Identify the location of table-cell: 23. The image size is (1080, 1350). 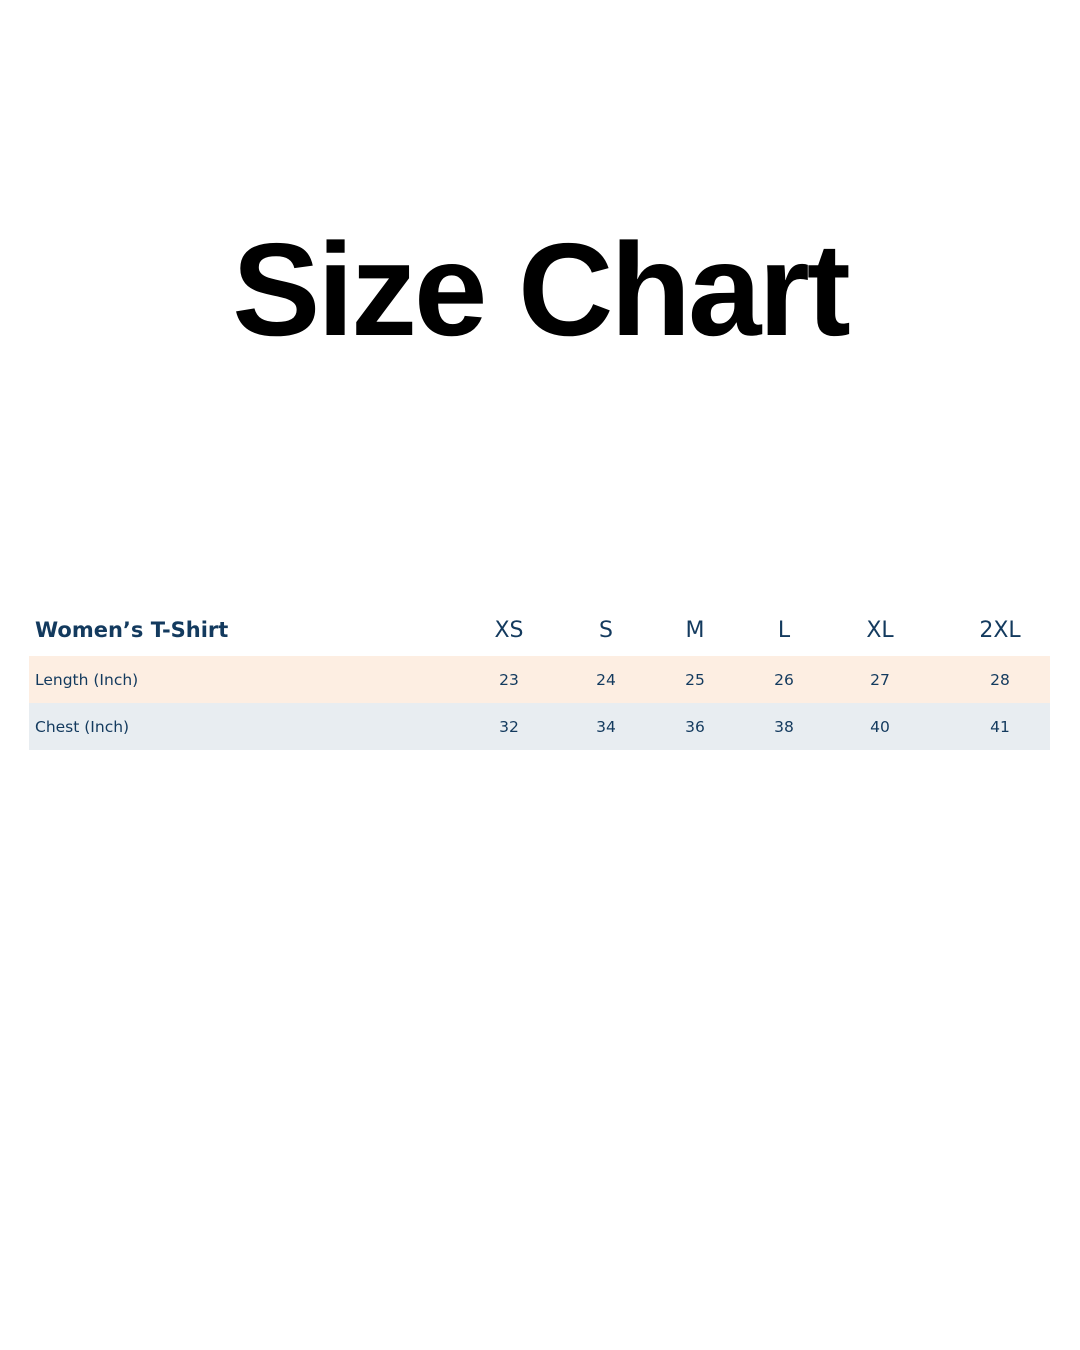
(509, 679).